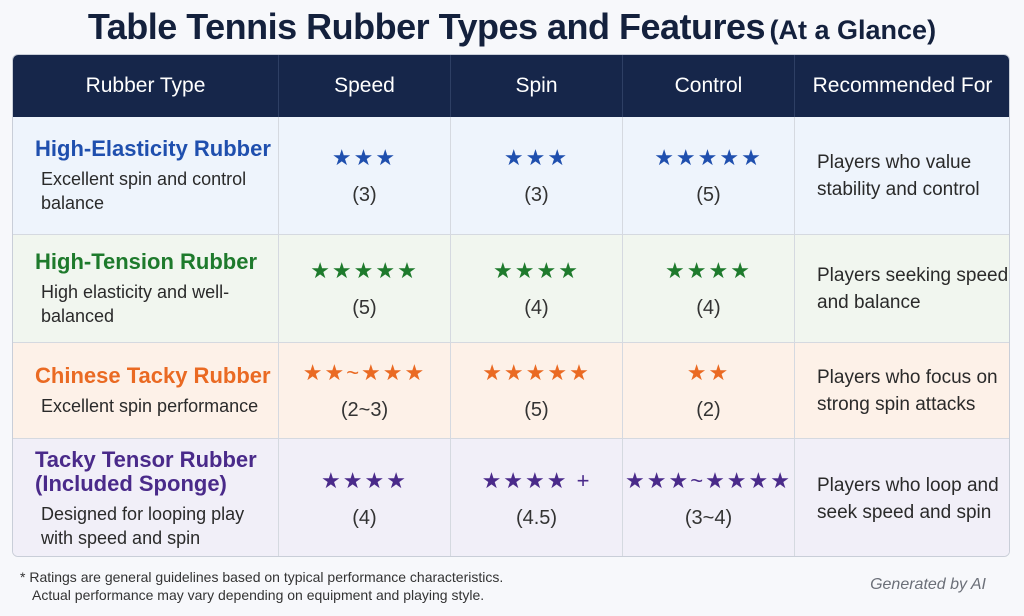 The height and width of the screenshot is (616, 1024). What do you see at coordinates (364, 270) in the screenshot?
I see `speed-stars: ★★★★★` at bounding box center [364, 270].